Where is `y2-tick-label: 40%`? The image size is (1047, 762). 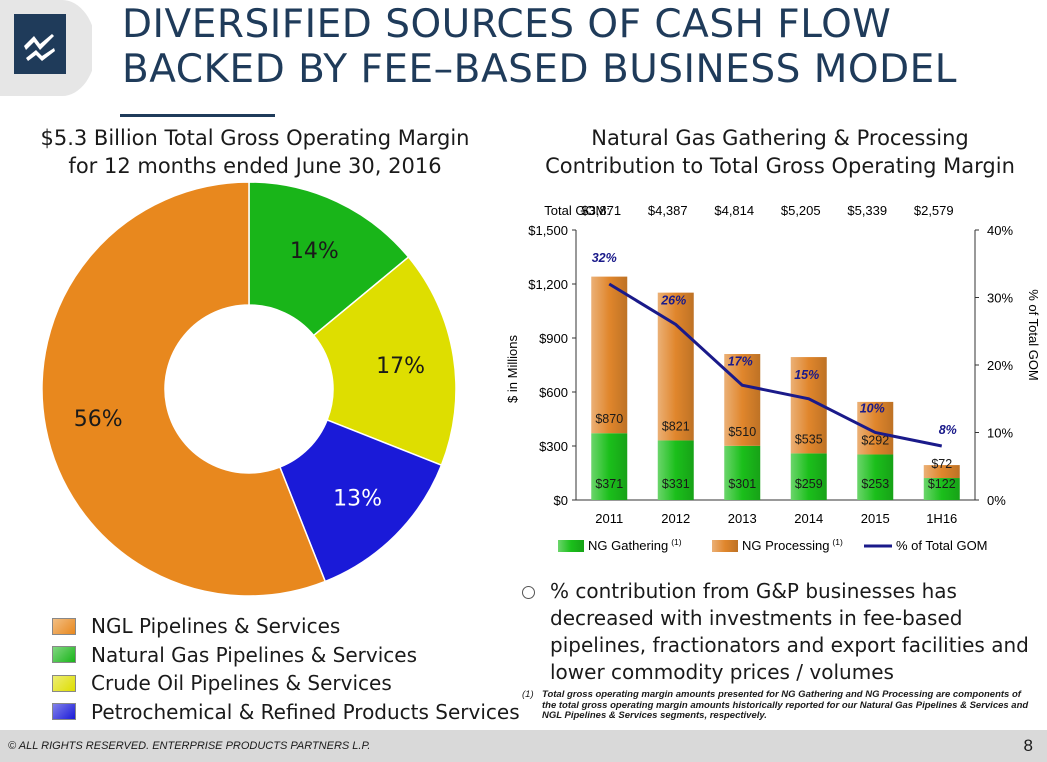
y2-tick-label: 40% is located at coordinates (1000, 230).